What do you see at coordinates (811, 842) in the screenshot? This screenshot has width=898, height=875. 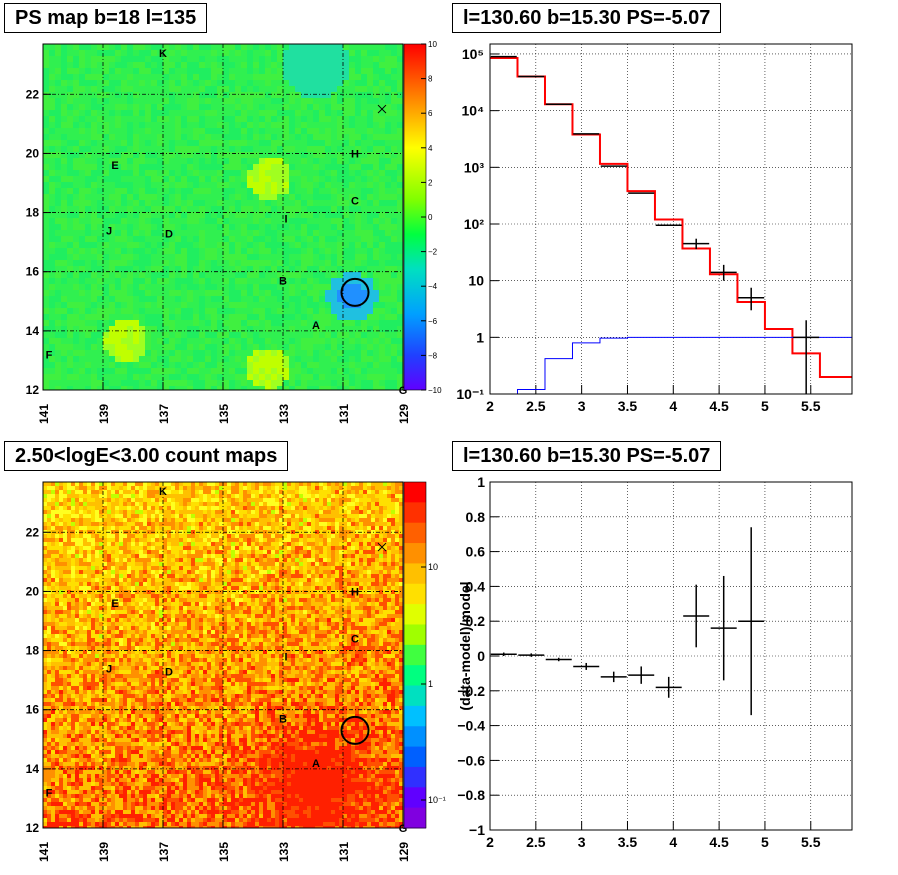 I see `residual-x-tick-label: 5.5` at bounding box center [811, 842].